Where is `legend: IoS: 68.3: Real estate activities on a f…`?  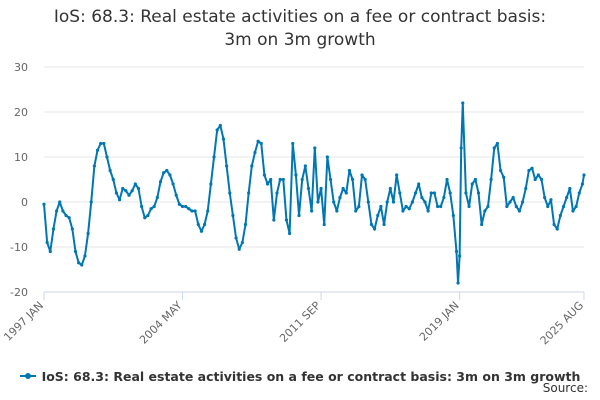 legend: IoS: 68.3: Real estate activities on a f… is located at coordinates (300, 374).